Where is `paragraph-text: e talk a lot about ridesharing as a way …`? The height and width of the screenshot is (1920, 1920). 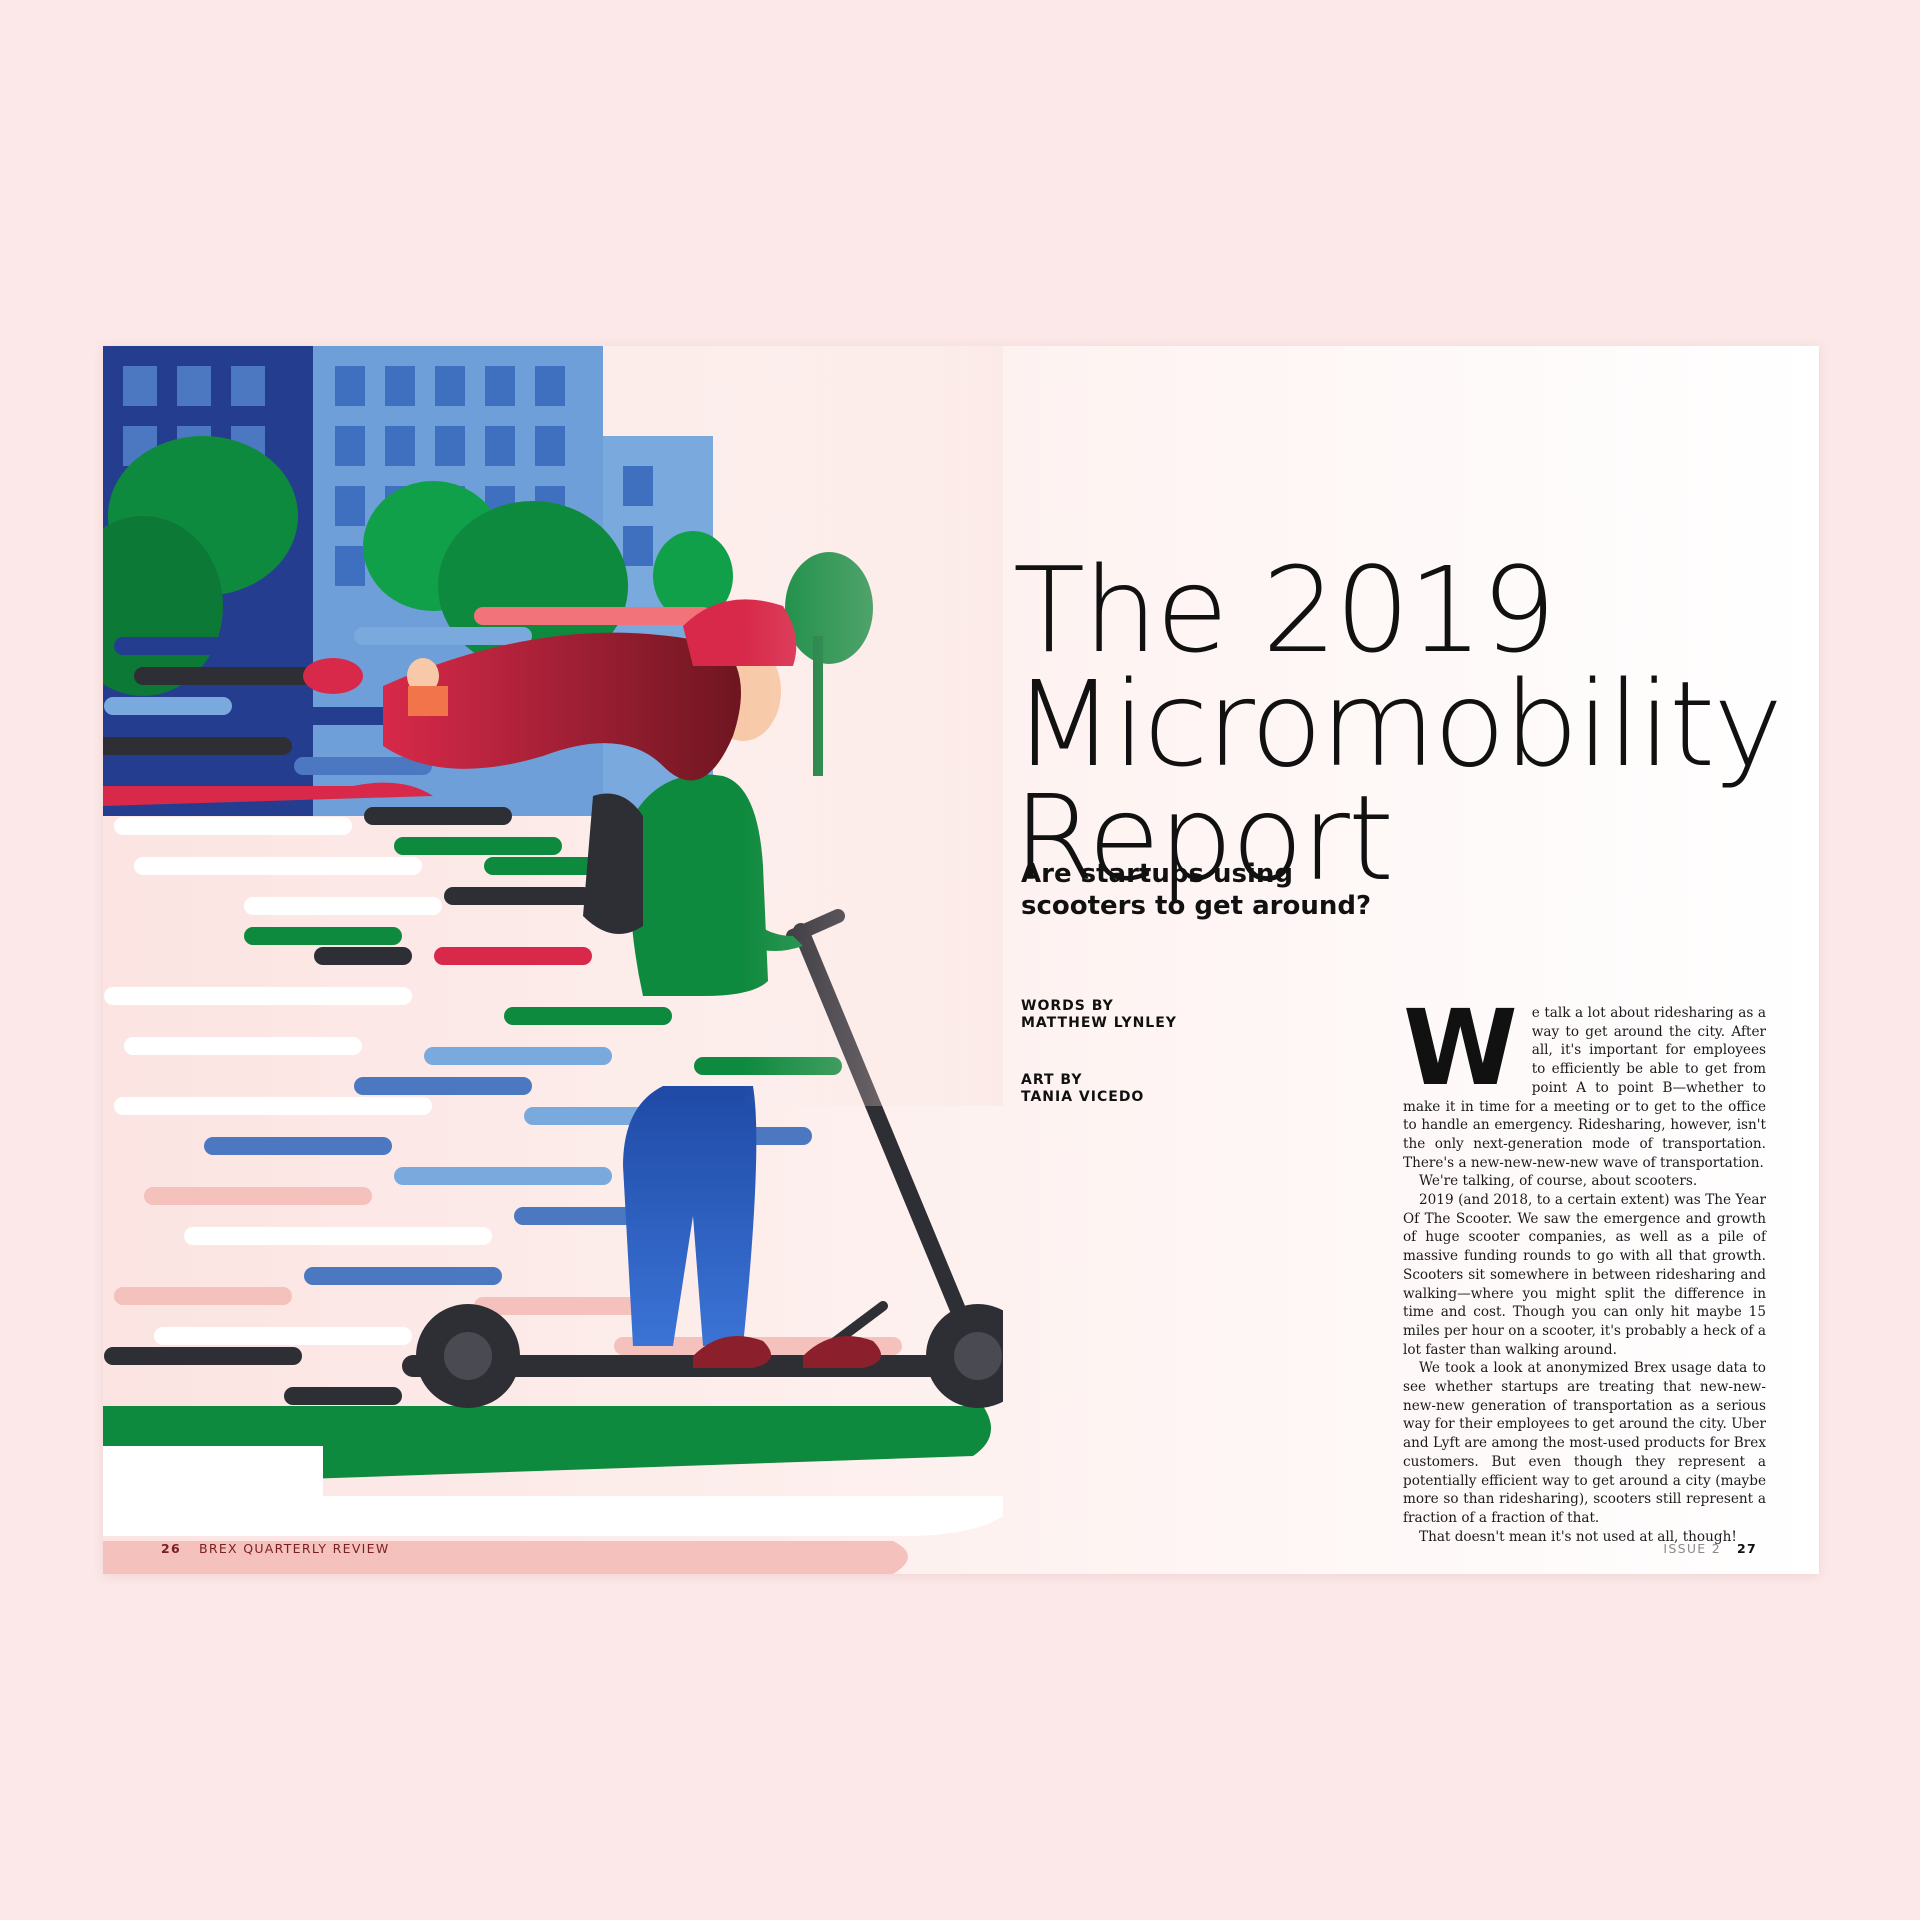
paragraph-text: e talk a lot about ridesharing as a way … is located at coordinates (1584, 1088).